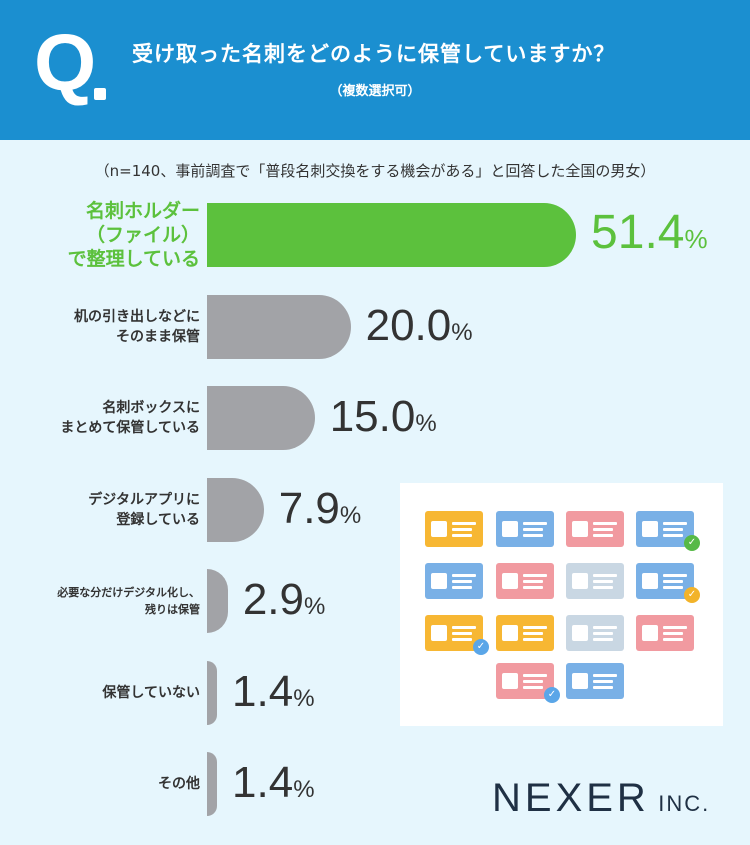  I want to click on value-number: 7.9, so click(309, 508).